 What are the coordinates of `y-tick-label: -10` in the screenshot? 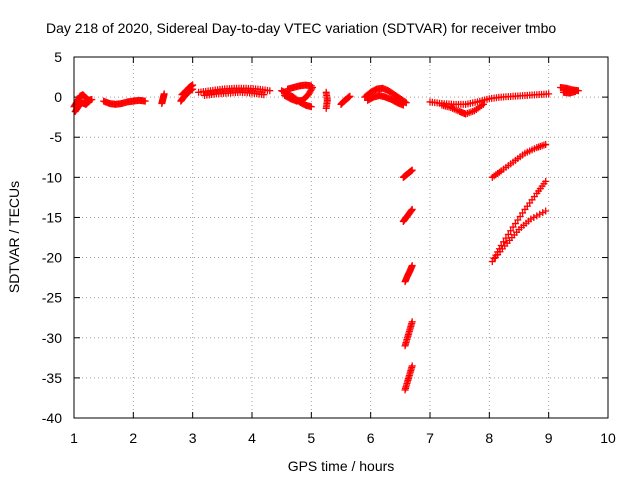 It's located at (52, 177).